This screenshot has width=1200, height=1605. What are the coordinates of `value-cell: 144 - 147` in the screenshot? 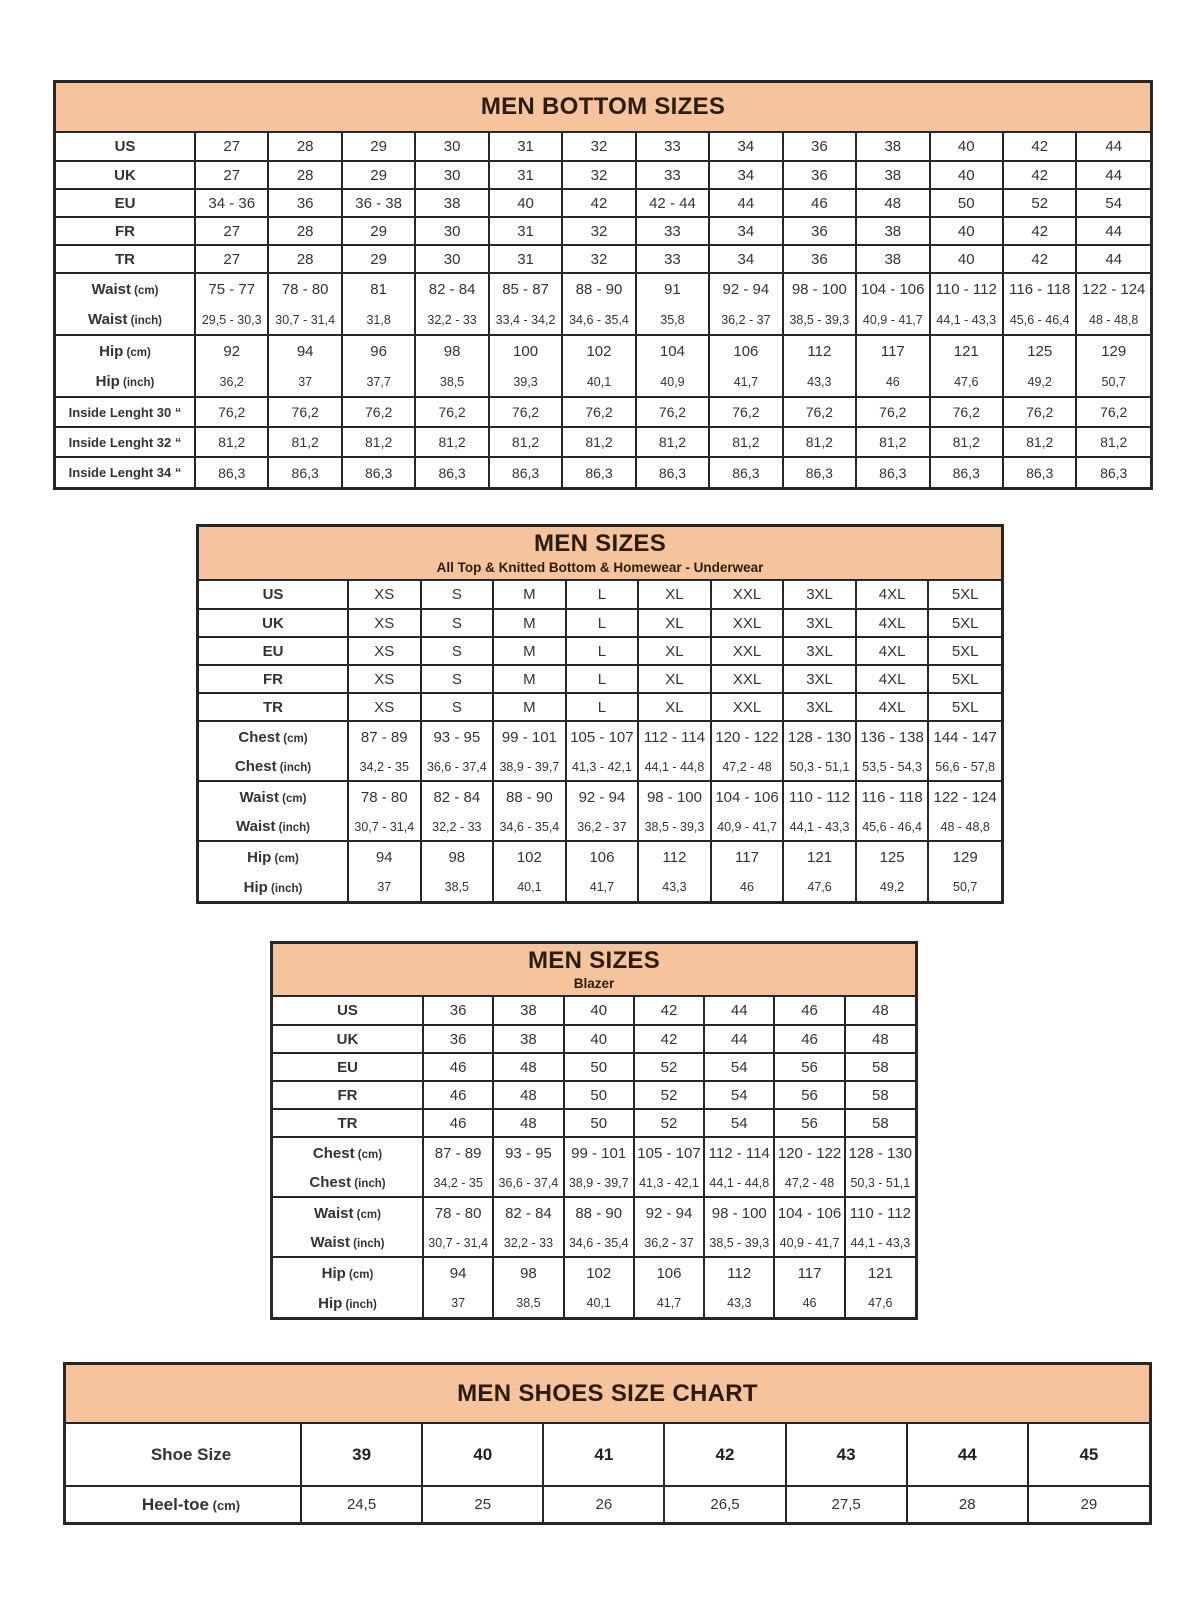 It's located at (964, 736).